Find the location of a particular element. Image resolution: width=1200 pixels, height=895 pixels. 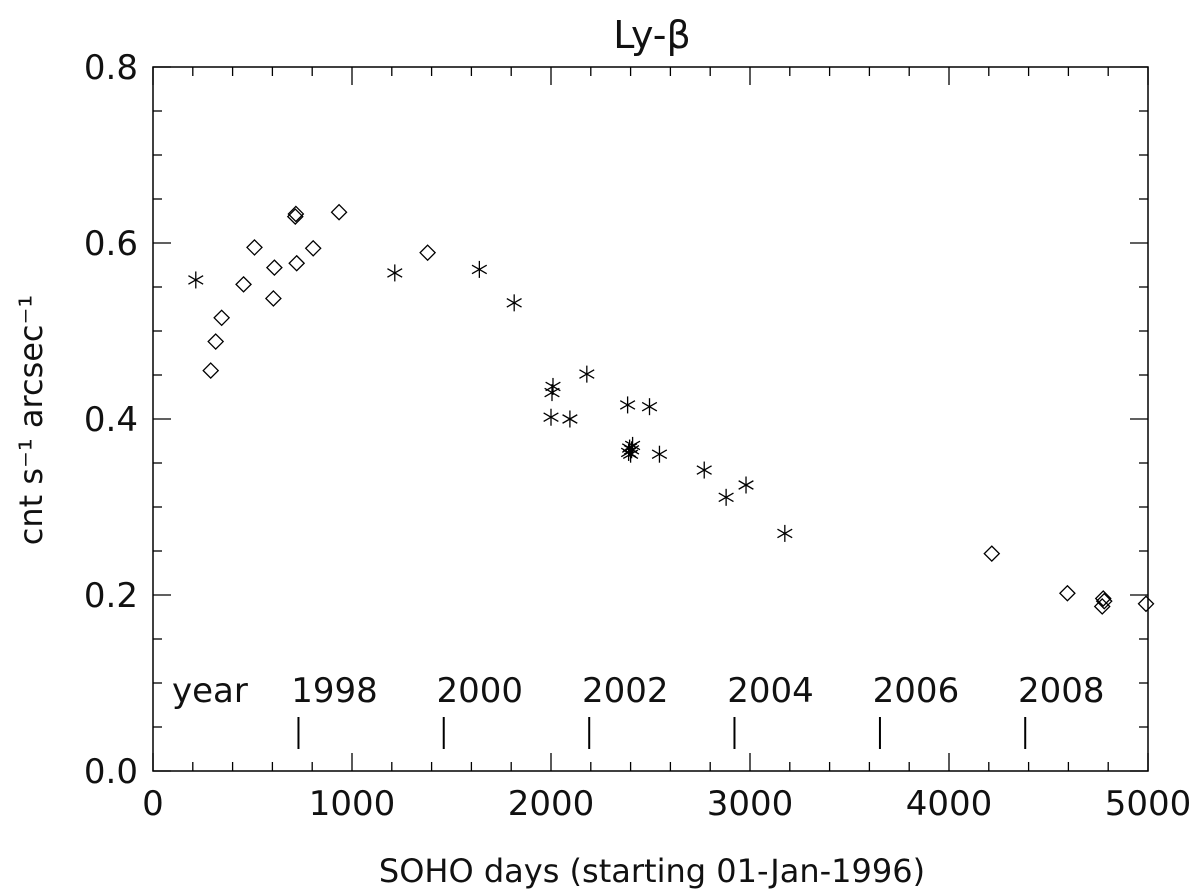

x-tick-label: 4000 is located at coordinates (949, 804).